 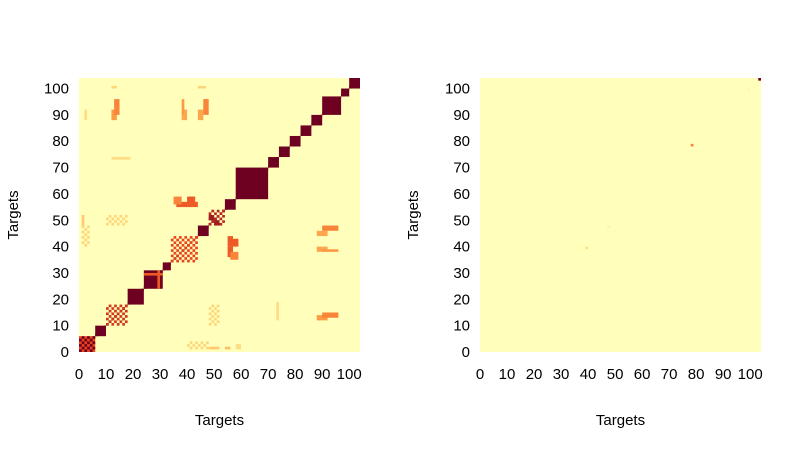 What do you see at coordinates (60, 326) in the screenshot?
I see `y-tick-label: 10` at bounding box center [60, 326].